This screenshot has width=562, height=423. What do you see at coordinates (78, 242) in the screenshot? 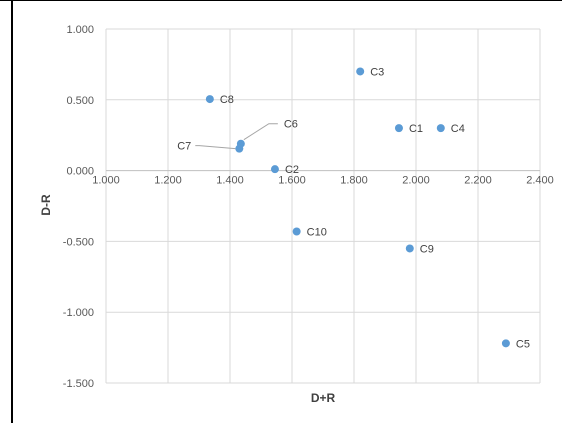
I see `y-tick-label: -0.500` at bounding box center [78, 242].